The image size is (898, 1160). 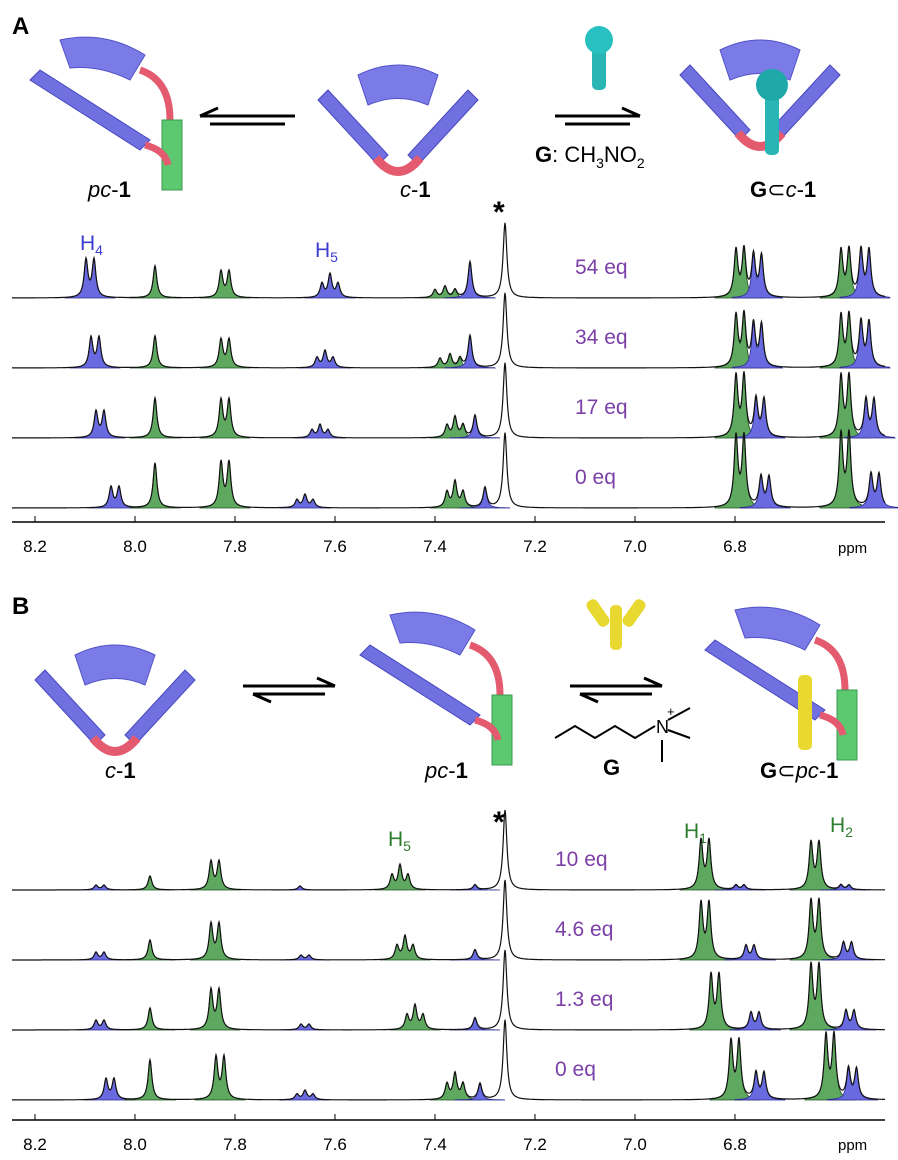 I want to click on guest-structure, so click(x=622, y=734).